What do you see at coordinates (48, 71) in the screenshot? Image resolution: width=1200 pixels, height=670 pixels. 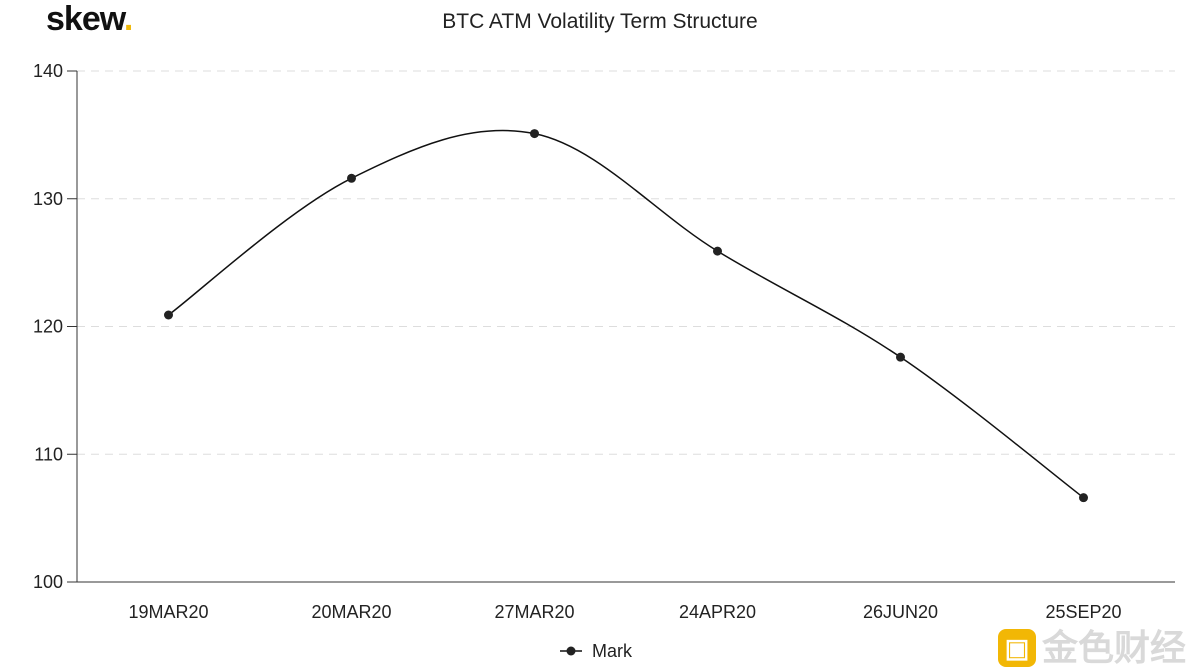 I see `y-tick-label: 140` at bounding box center [48, 71].